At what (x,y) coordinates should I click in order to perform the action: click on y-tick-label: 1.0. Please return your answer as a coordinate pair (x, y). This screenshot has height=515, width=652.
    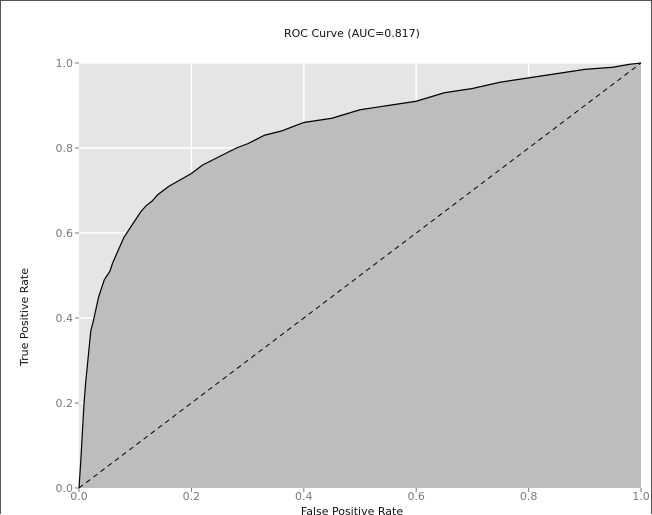
    Looking at the image, I should click on (65, 63).